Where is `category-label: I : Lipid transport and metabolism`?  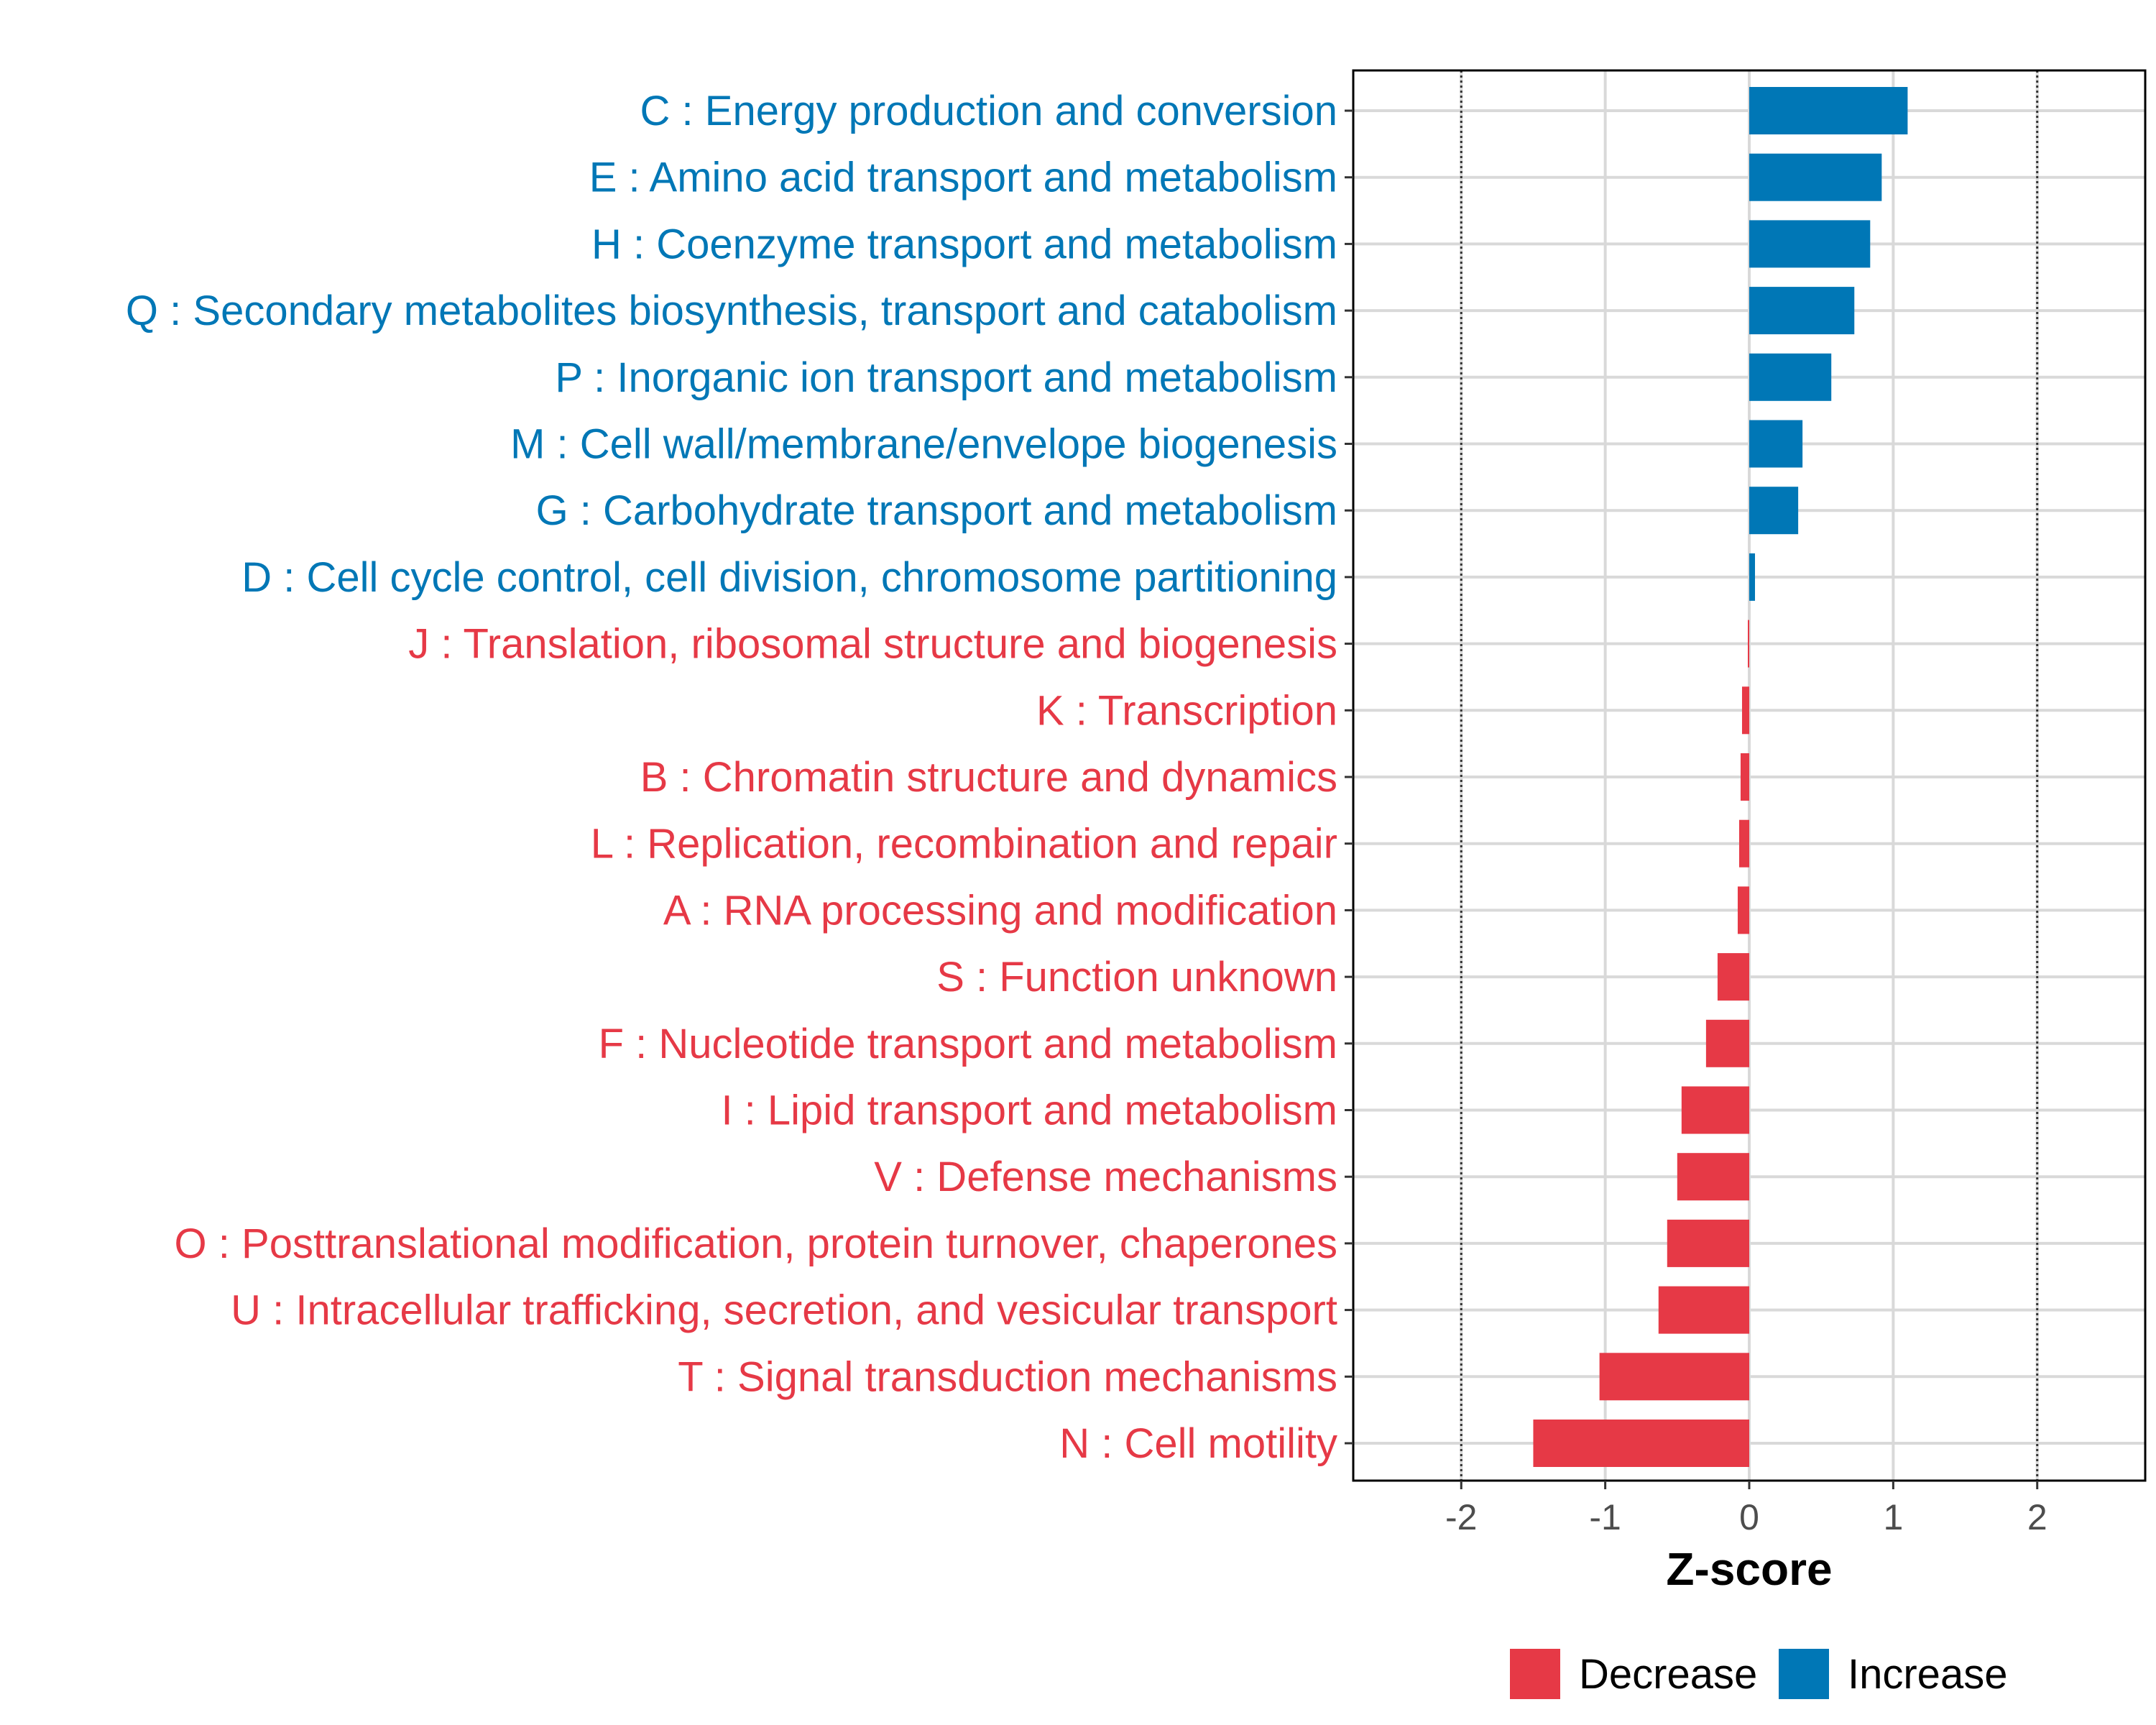
category-label: I : Lipid transport and metabolism is located at coordinates (1029, 1110).